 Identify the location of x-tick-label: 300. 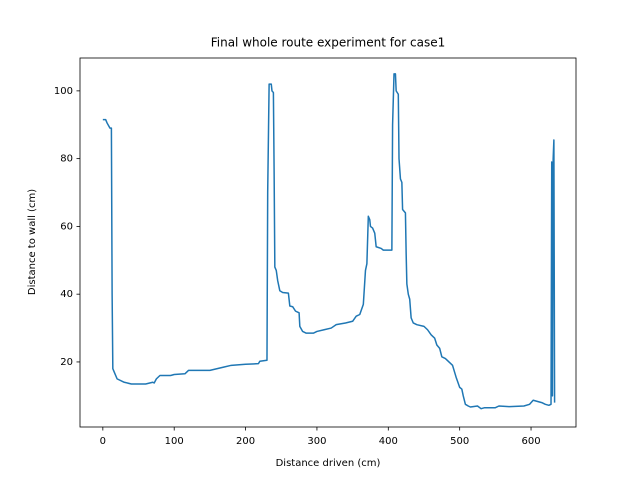
(316, 441).